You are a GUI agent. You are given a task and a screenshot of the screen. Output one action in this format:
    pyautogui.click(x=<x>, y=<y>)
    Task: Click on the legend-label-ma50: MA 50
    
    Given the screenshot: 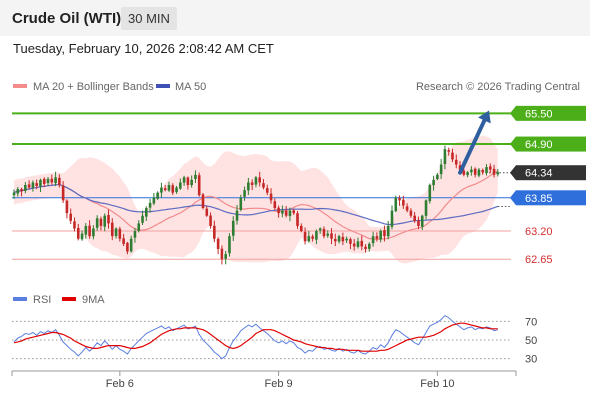 What is the action you would take?
    pyautogui.click(x=190, y=87)
    